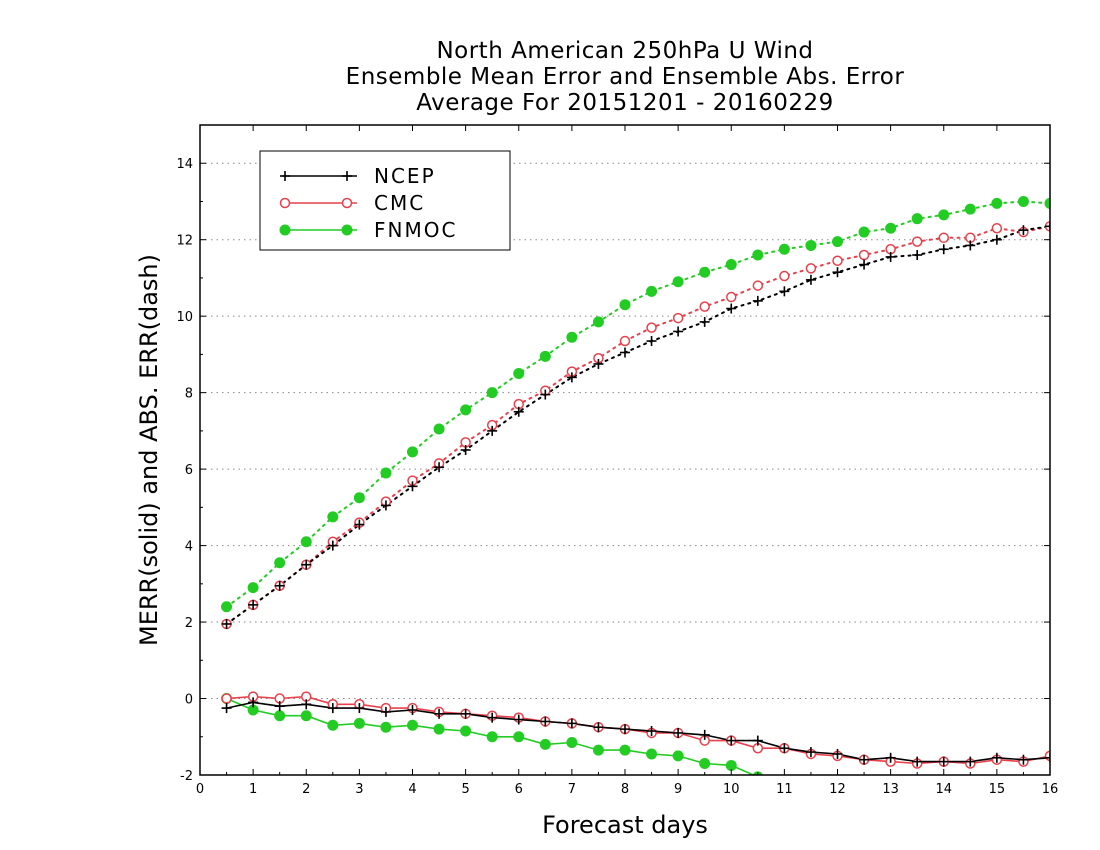  I want to click on legend-label-ncep: NCEP, so click(405, 176).